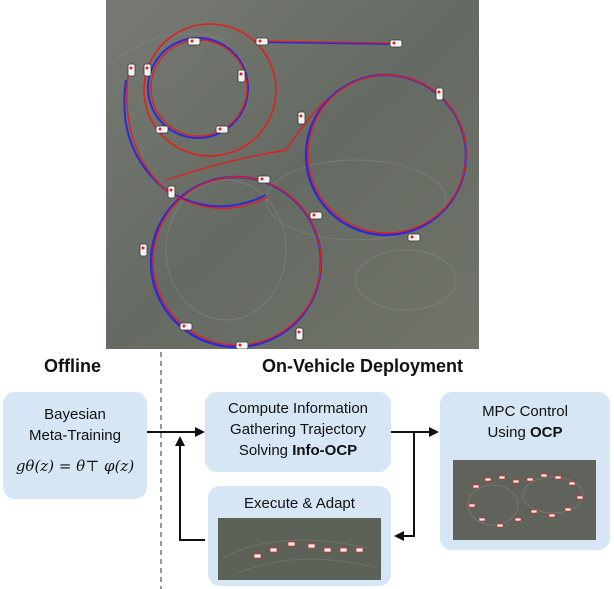 This screenshot has height=589, width=614. What do you see at coordinates (299, 503) in the screenshot?
I see `execute-label: Execute & Adapt` at bounding box center [299, 503].